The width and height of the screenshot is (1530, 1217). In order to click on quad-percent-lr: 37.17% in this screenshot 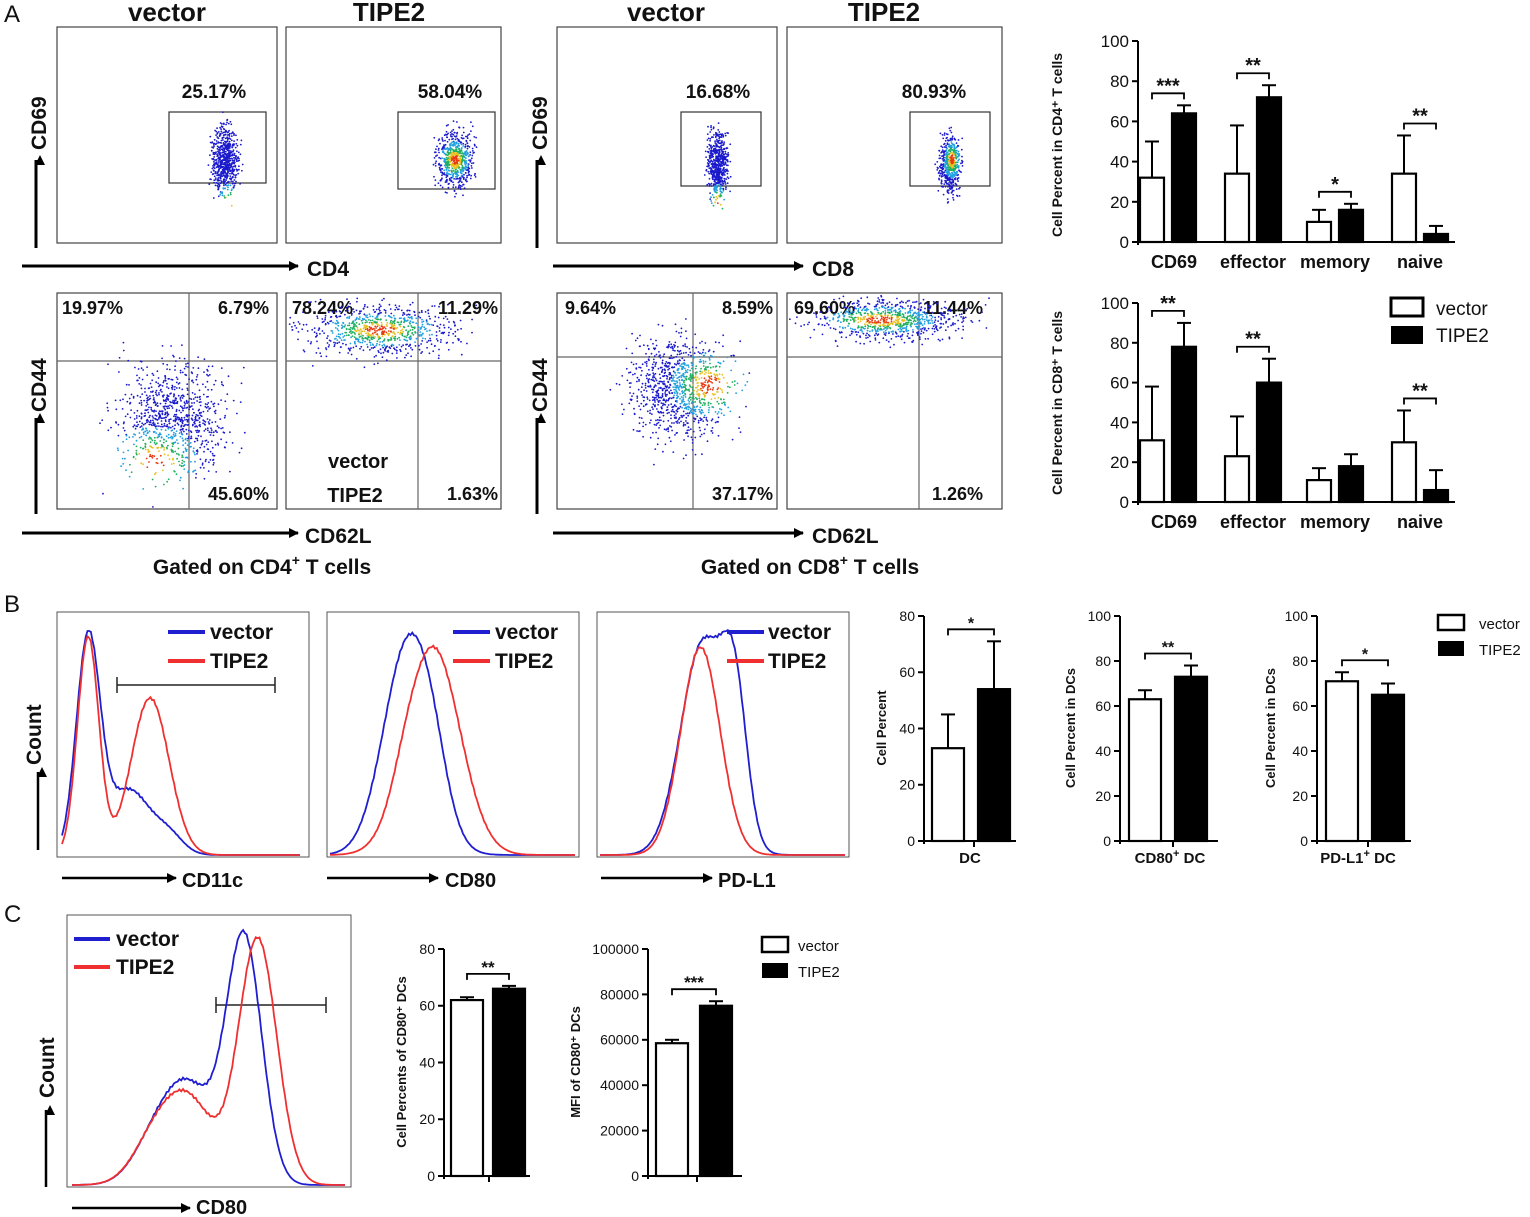, I will do `click(742, 494)`.